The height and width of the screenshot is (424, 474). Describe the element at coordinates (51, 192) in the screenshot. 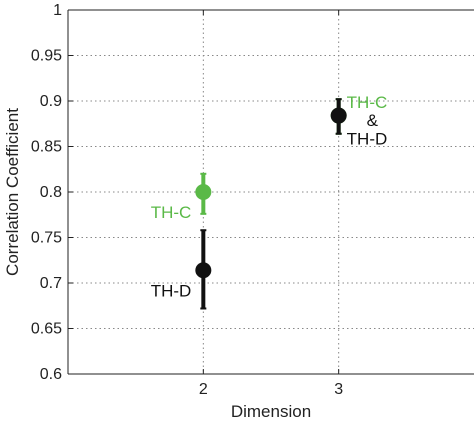

I see `y-tick-label: 0.8` at that location.